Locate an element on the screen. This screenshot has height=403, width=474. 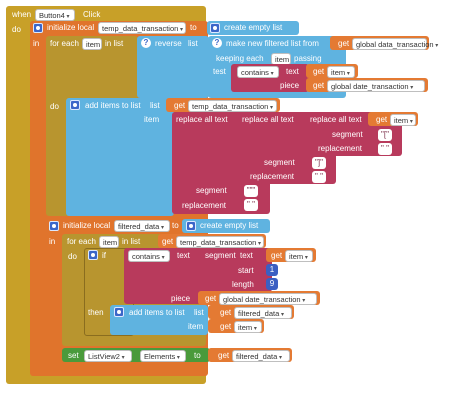
event-do-label: do is located at coordinates (16, 29).